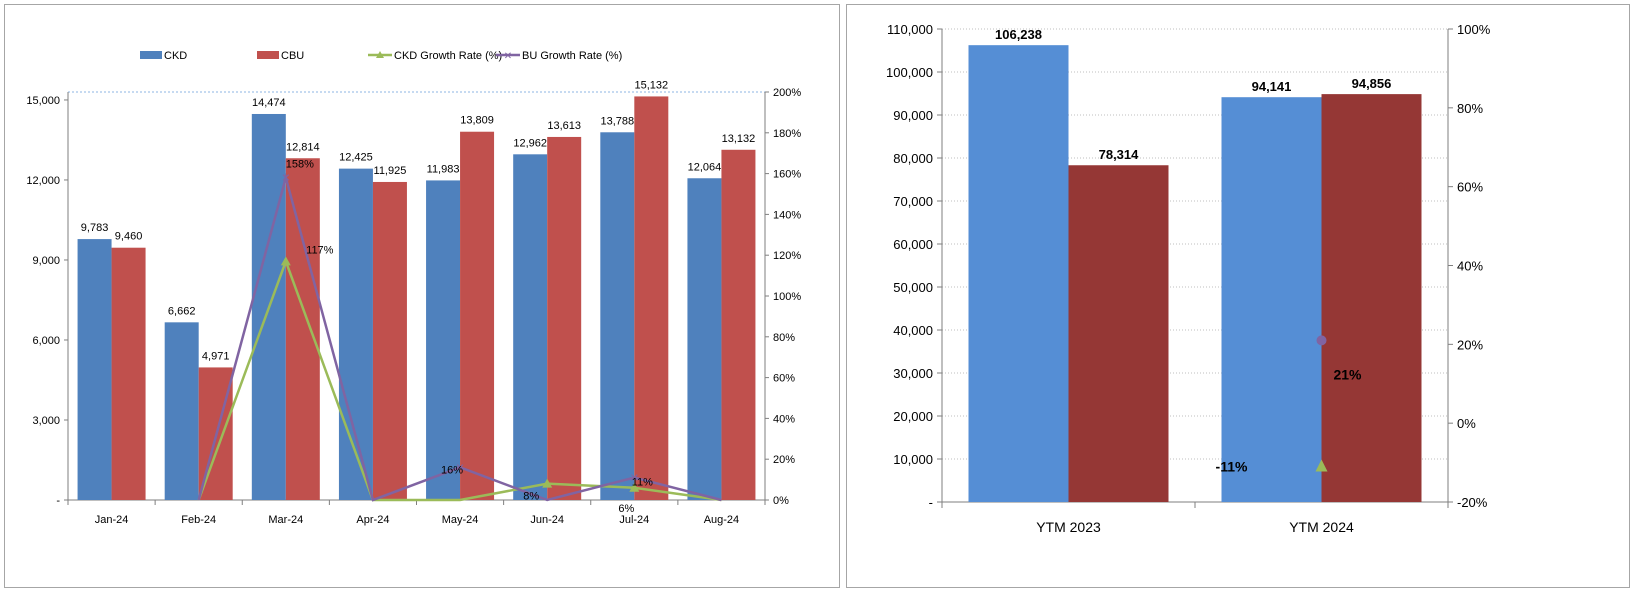 This screenshot has height=596, width=1634. Describe the element at coordinates (913, 459) in the screenshot. I see `y-tick-label: 10,000` at that location.